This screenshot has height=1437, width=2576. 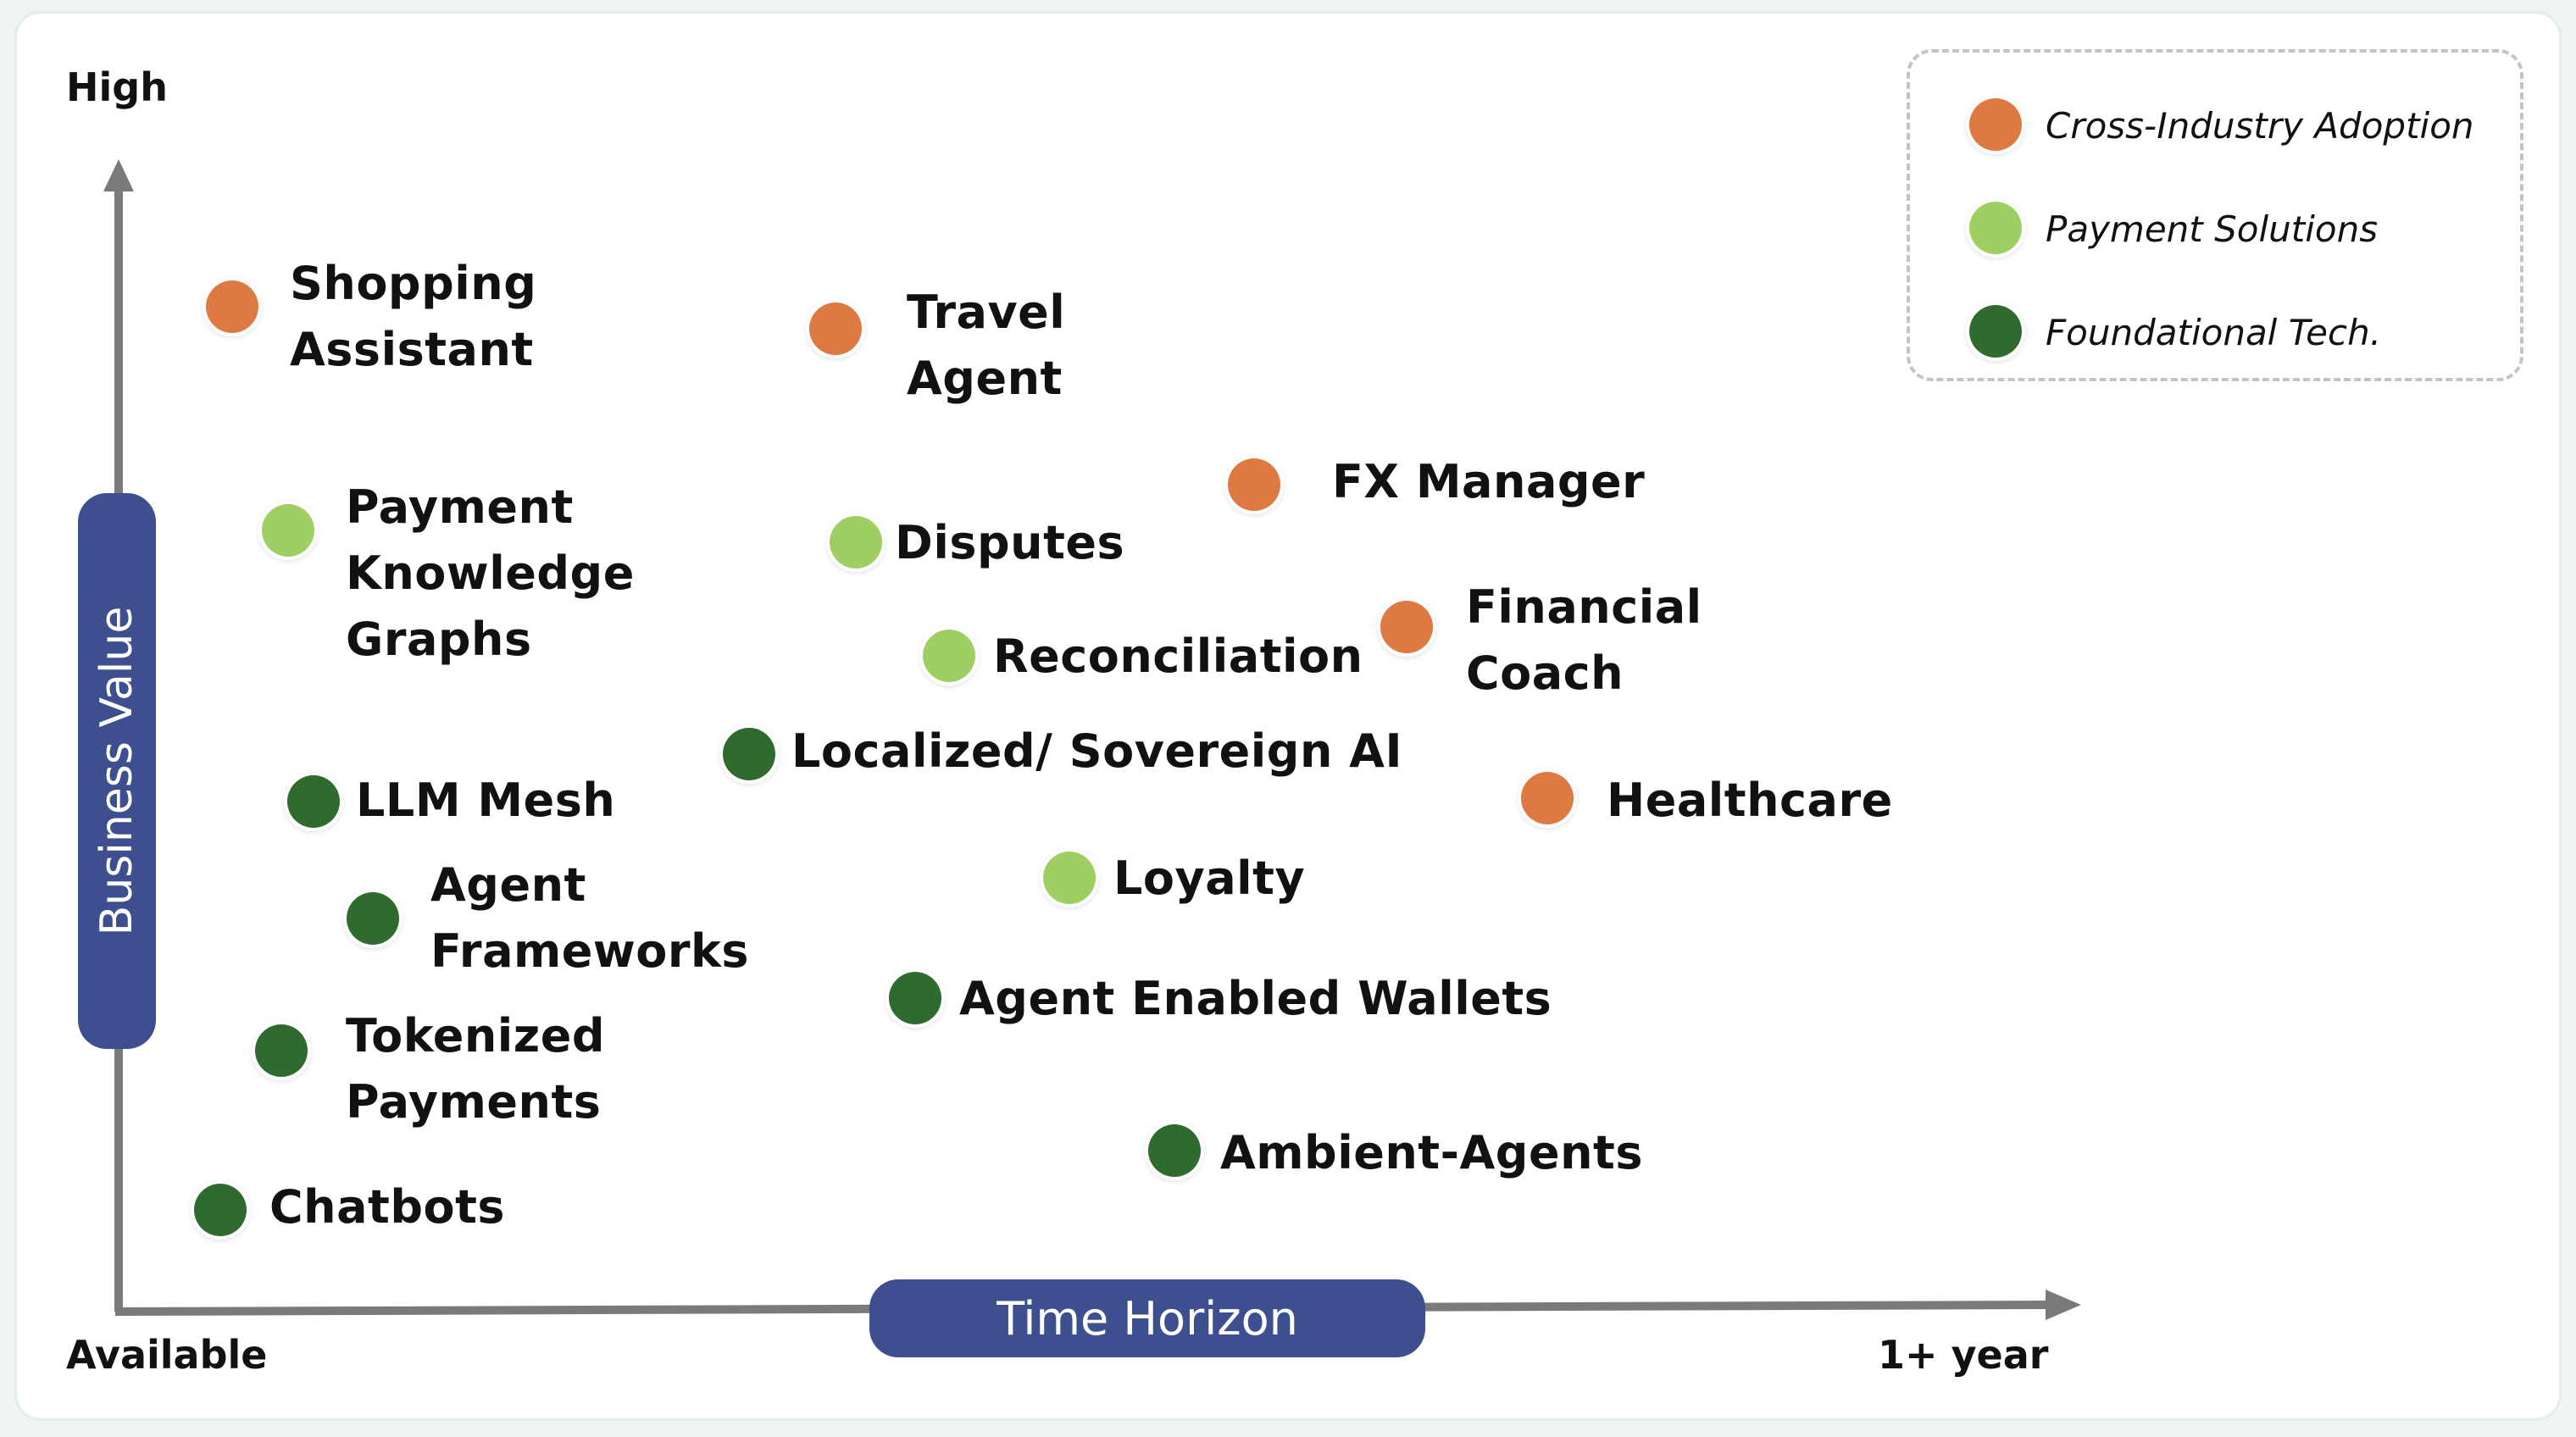 What do you see at coordinates (1255, 998) in the screenshot?
I see `label-agent-enabled-wallets: Agent Enabled Wallets` at bounding box center [1255, 998].